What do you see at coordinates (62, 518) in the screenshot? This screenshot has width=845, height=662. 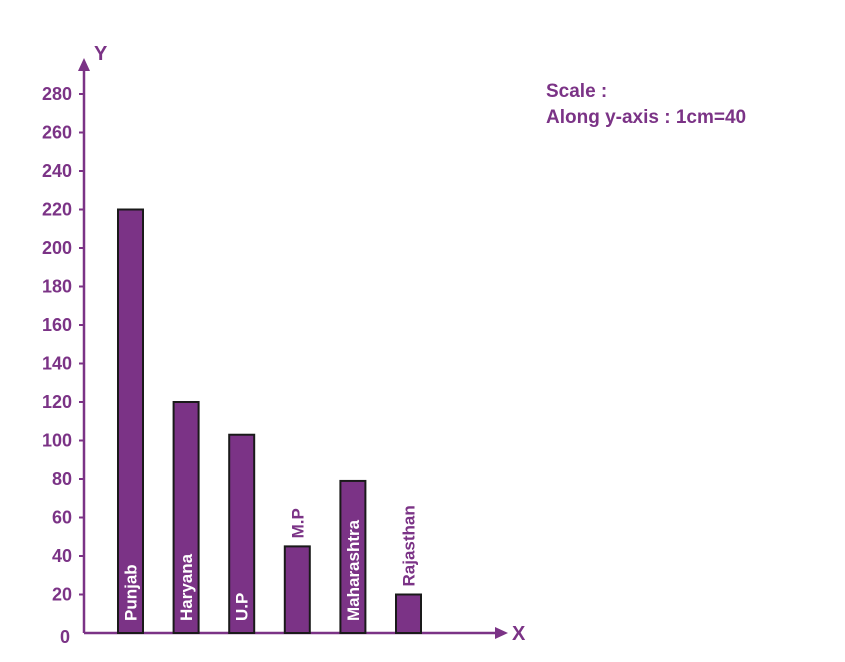 I see `y-tick-label: 60` at bounding box center [62, 518].